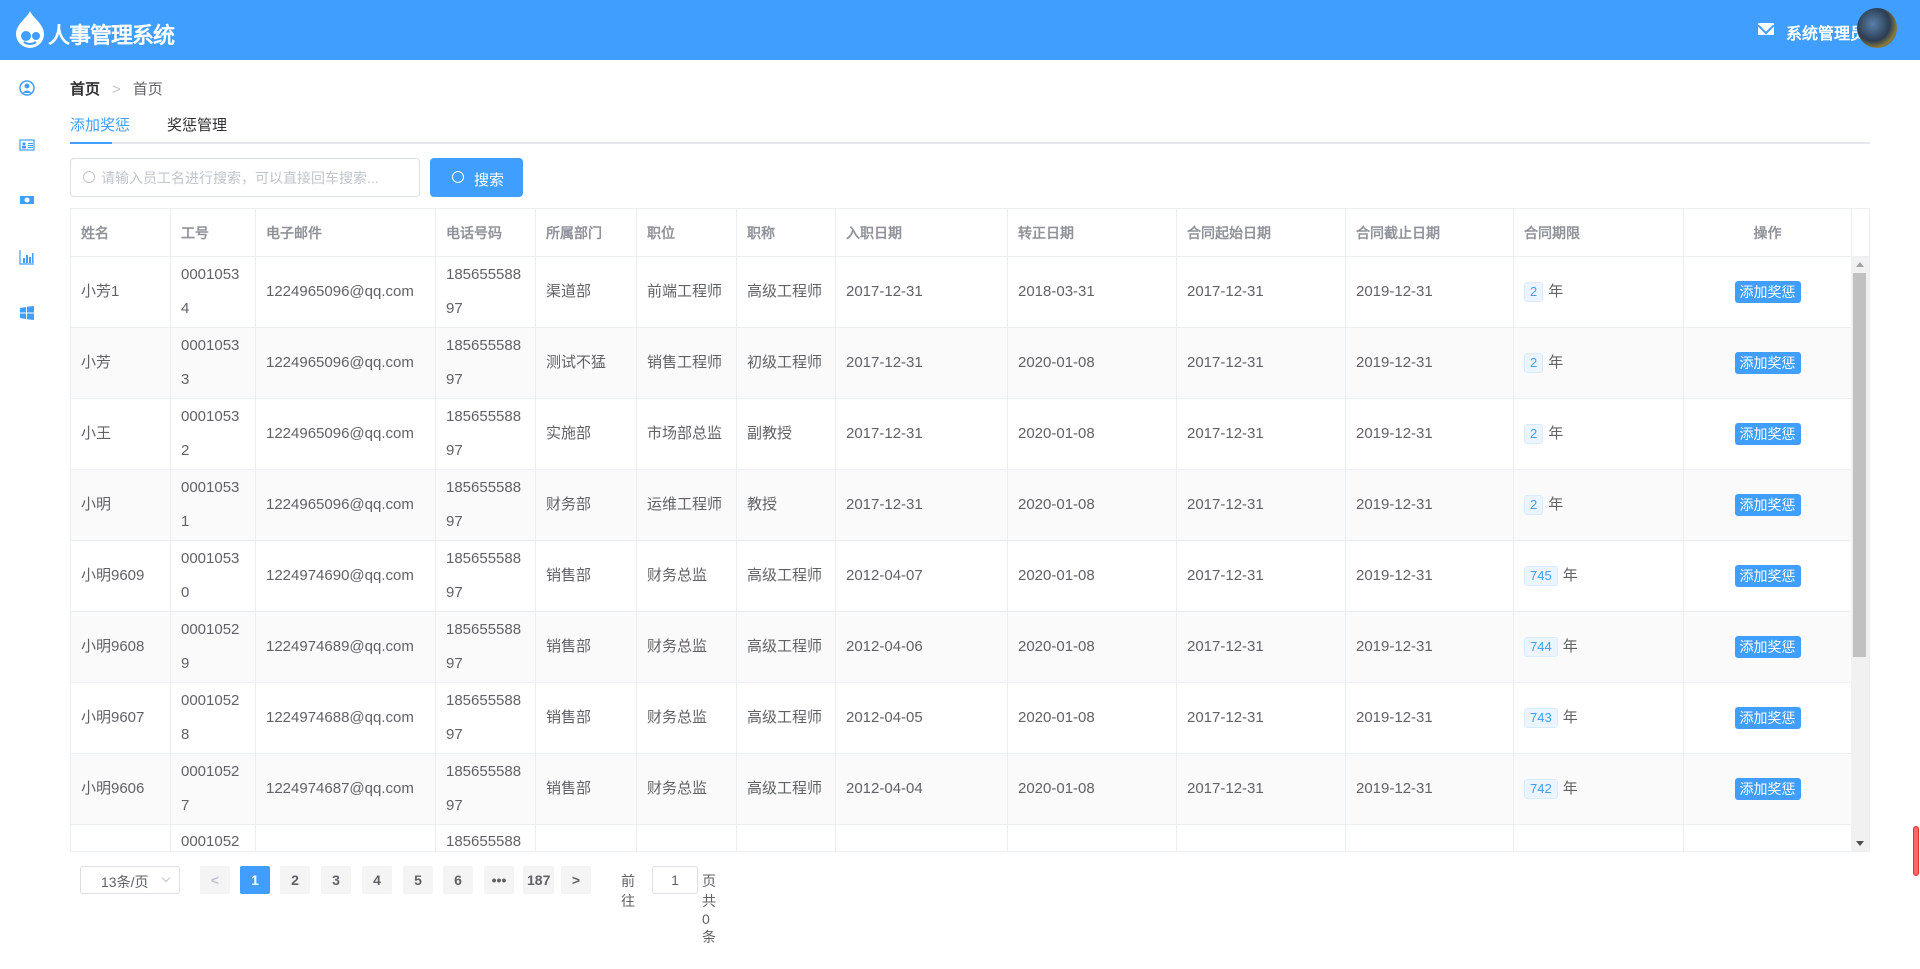 The width and height of the screenshot is (1920, 969). Describe the element at coordinates (1430, 505) in the screenshot. I see `table-cell: 2019-12-31` at that location.